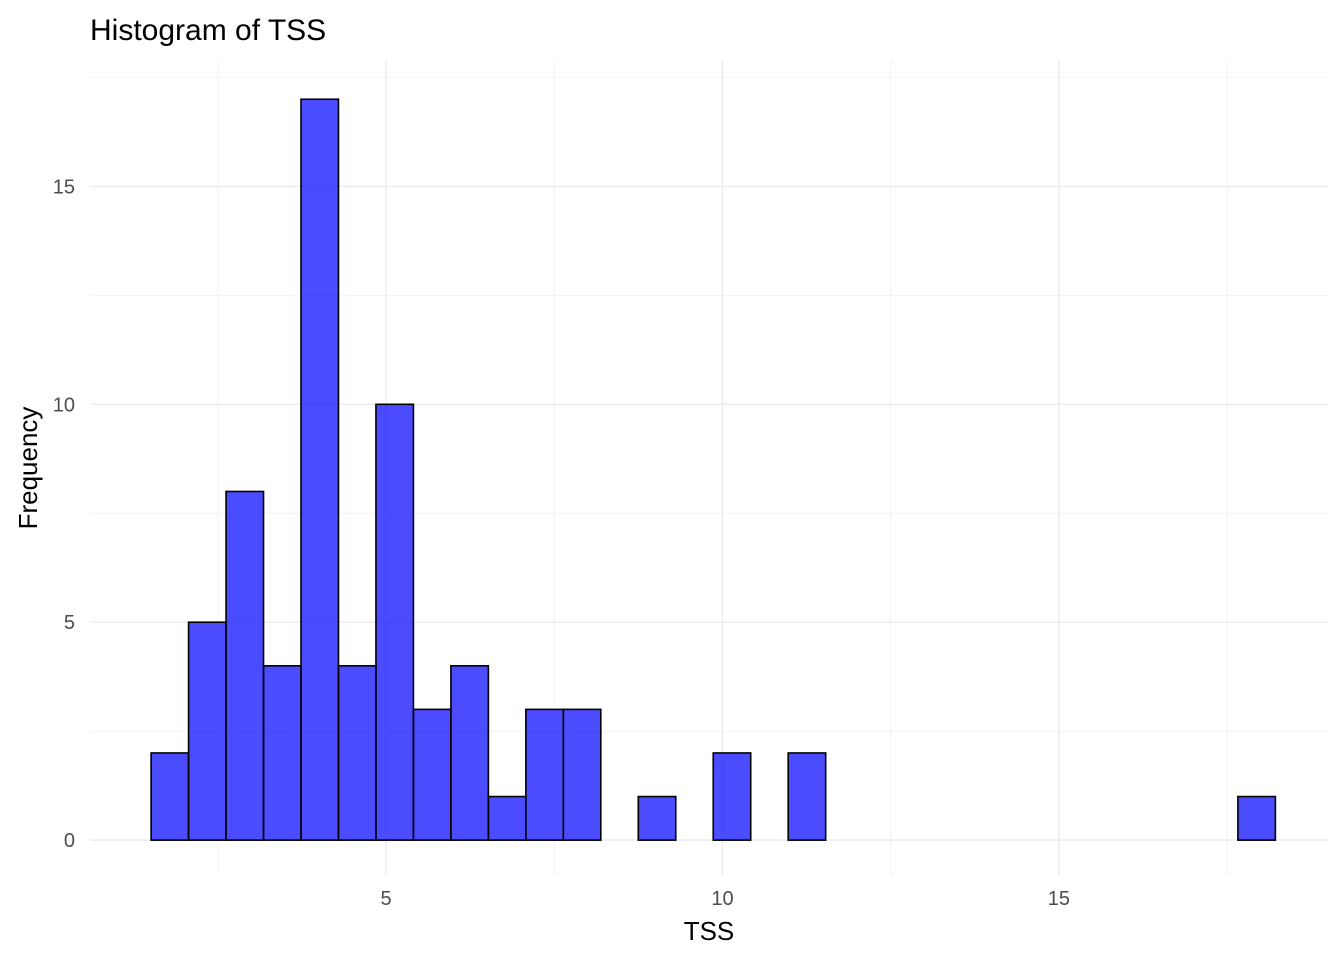 This screenshot has height=960, width=1344. What do you see at coordinates (64, 187) in the screenshot?
I see `y-tick-label: 15` at bounding box center [64, 187].